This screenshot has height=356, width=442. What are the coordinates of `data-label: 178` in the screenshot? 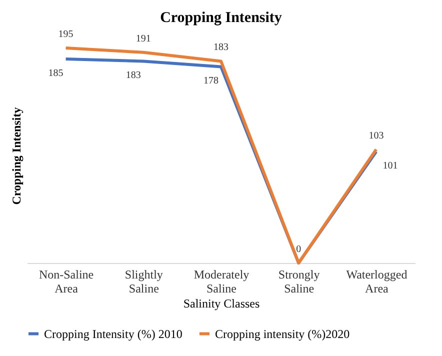 It's located at (211, 81).